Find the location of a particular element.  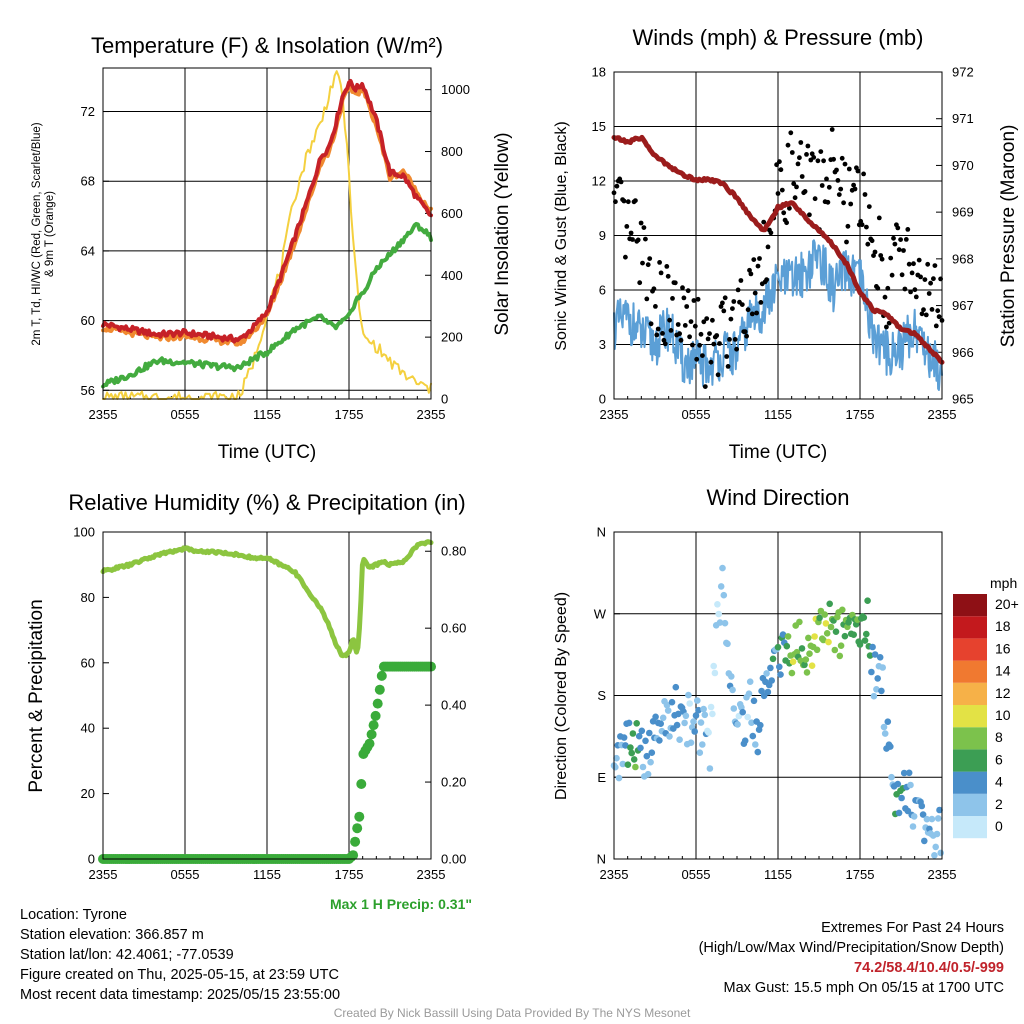

x-tick-label: 1155 is located at coordinates (778, 874).